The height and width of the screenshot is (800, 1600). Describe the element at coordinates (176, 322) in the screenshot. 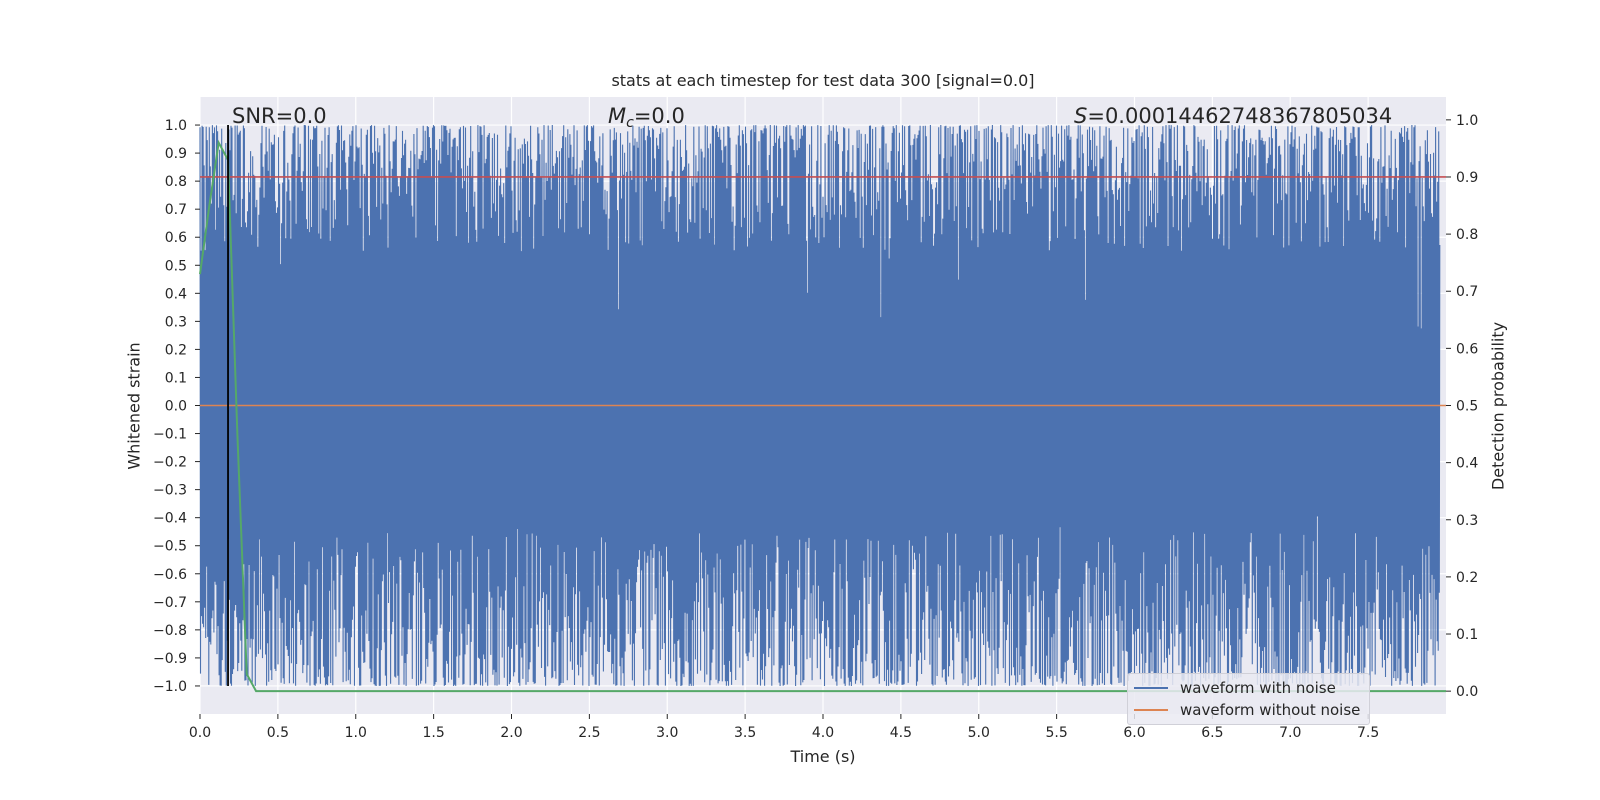

I see `y-tick-label: 0.3` at that location.